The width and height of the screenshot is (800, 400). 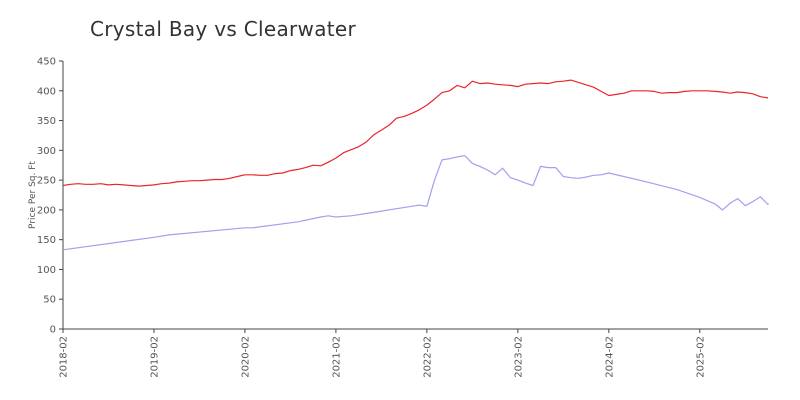 What do you see at coordinates (609, 357) in the screenshot?
I see `x-tick-label: 2024-02` at bounding box center [609, 357].